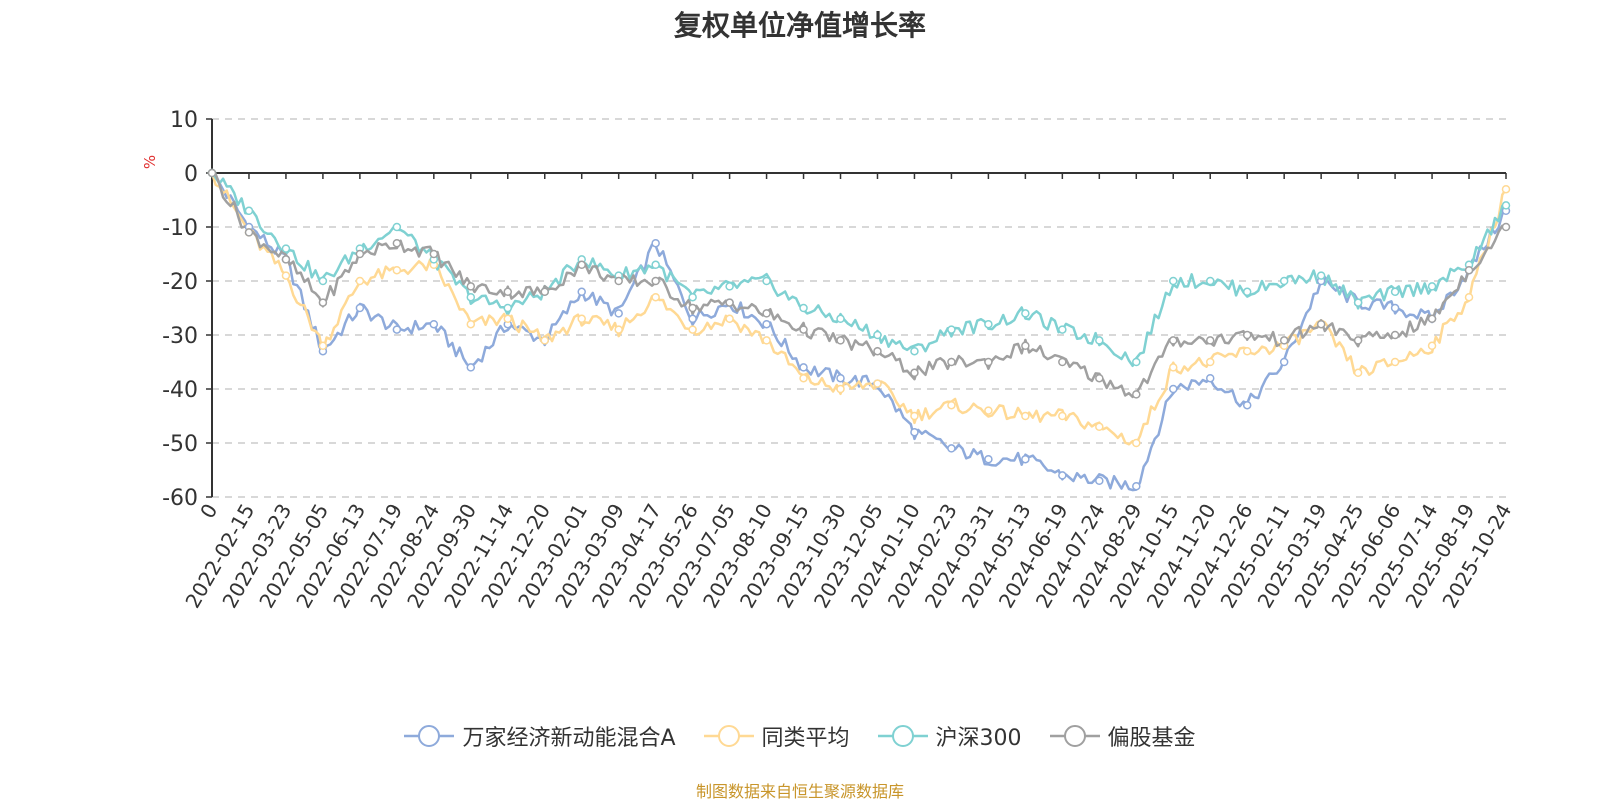 The width and height of the screenshot is (1600, 802). Describe the element at coordinates (805, 738) in the screenshot. I see `legend-label: 同类平均` at that location.